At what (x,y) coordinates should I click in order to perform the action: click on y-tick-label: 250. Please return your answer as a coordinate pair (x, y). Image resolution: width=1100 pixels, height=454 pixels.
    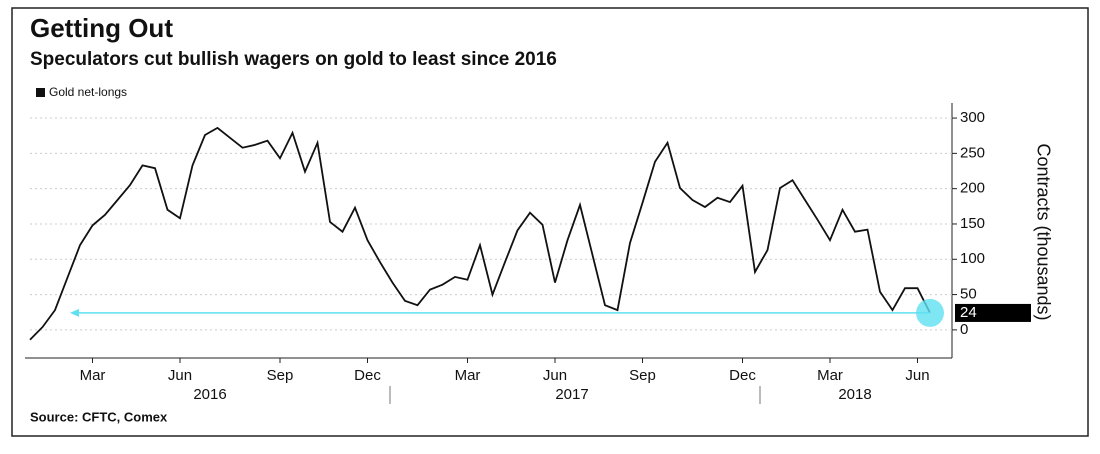
    Looking at the image, I should click on (972, 152).